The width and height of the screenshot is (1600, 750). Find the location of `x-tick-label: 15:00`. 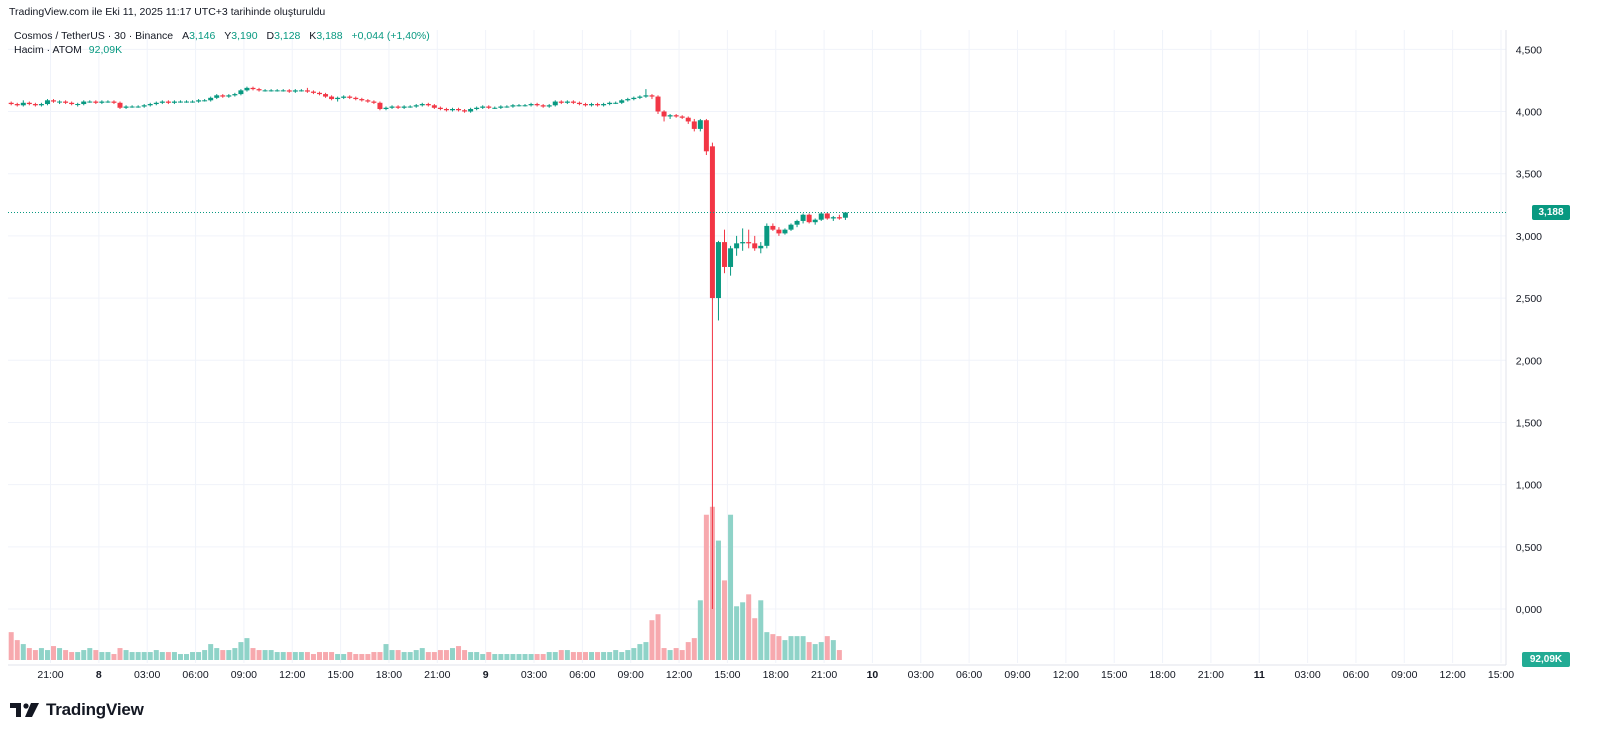

x-tick-label: 15:00 is located at coordinates (1501, 675).